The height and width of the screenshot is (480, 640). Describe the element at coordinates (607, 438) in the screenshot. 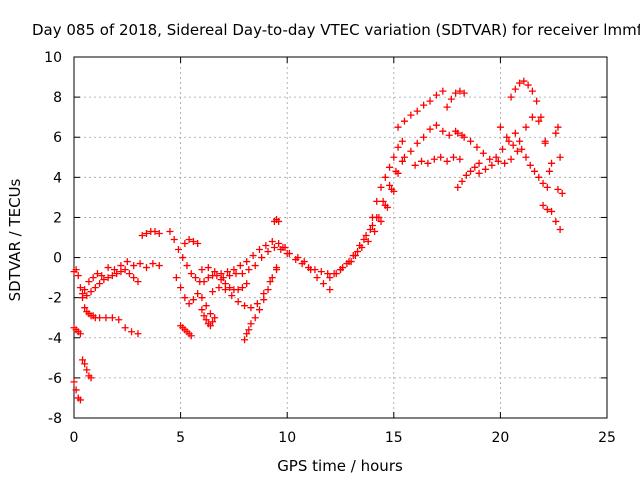

I see `x-tick-label: 25` at that location.